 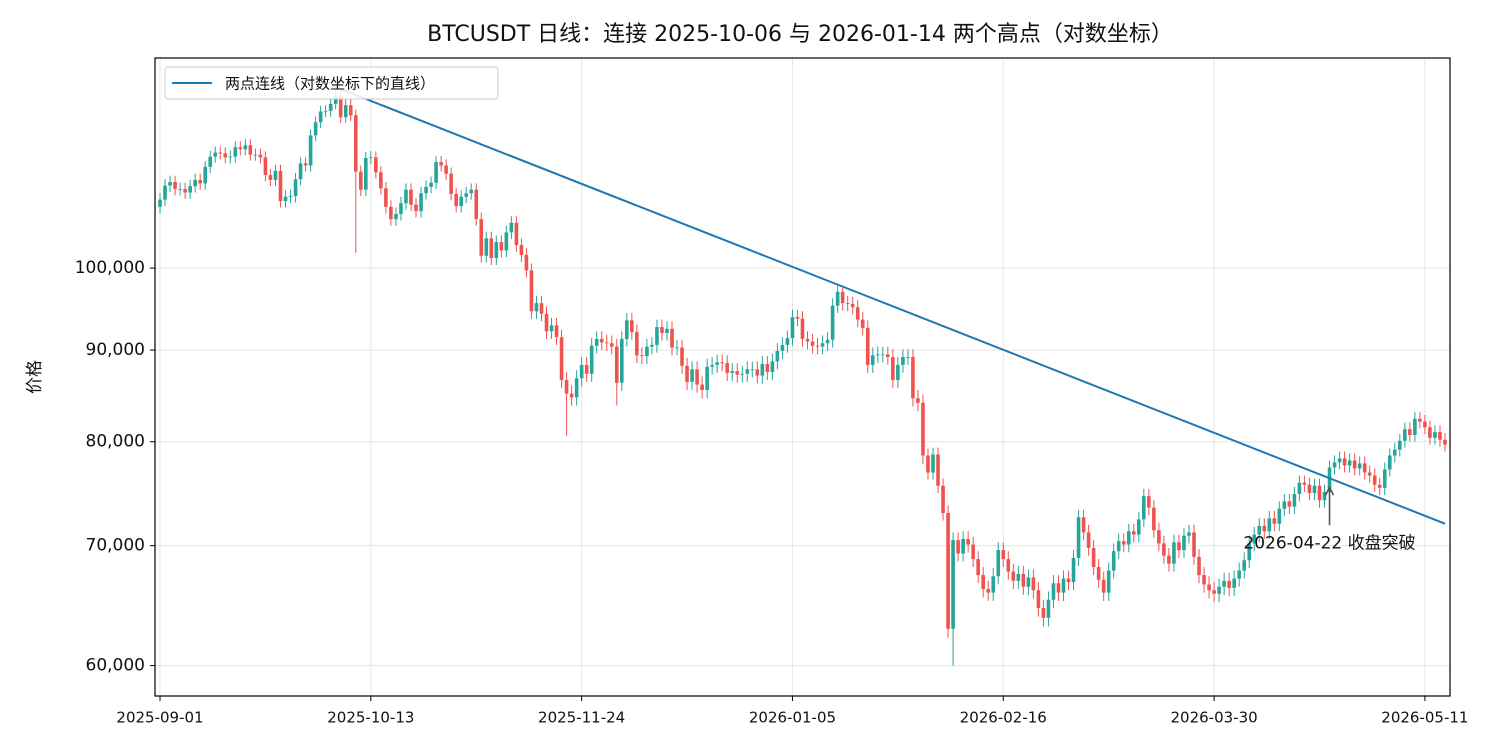 What do you see at coordinates (159, 718) in the screenshot?
I see `x-tick-label: 2025-09-01` at bounding box center [159, 718].